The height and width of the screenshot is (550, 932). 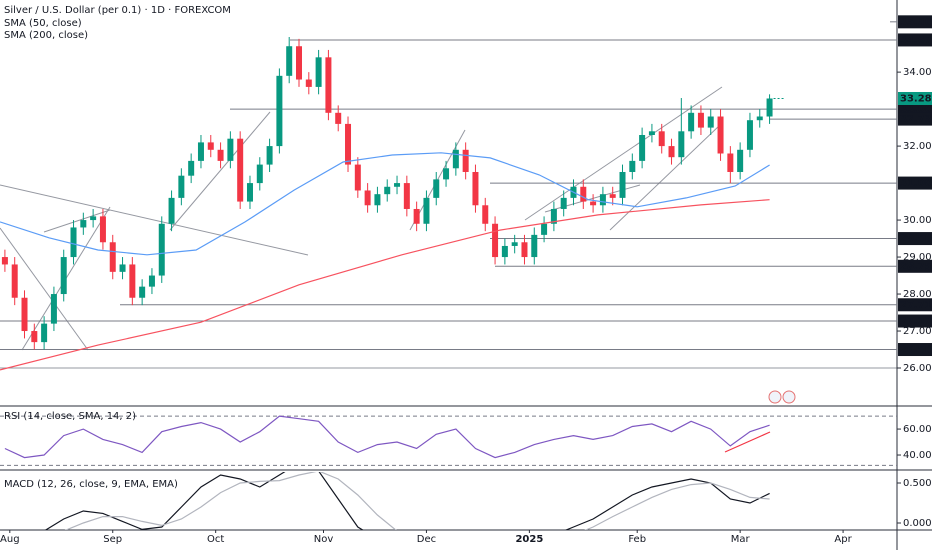 I want to click on rsi-trend-line, so click(x=747, y=442).